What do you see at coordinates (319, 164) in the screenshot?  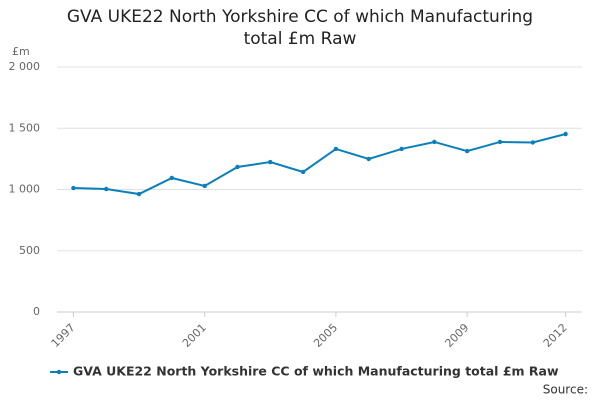 I see `series-line` at bounding box center [319, 164].